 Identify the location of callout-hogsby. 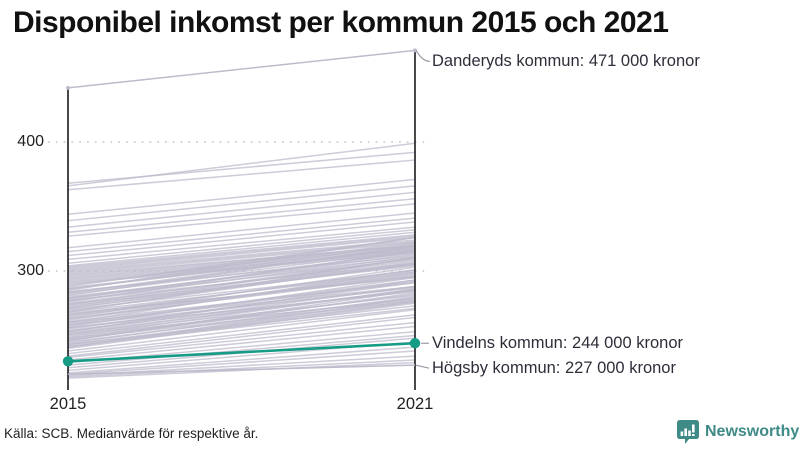
(422, 366).